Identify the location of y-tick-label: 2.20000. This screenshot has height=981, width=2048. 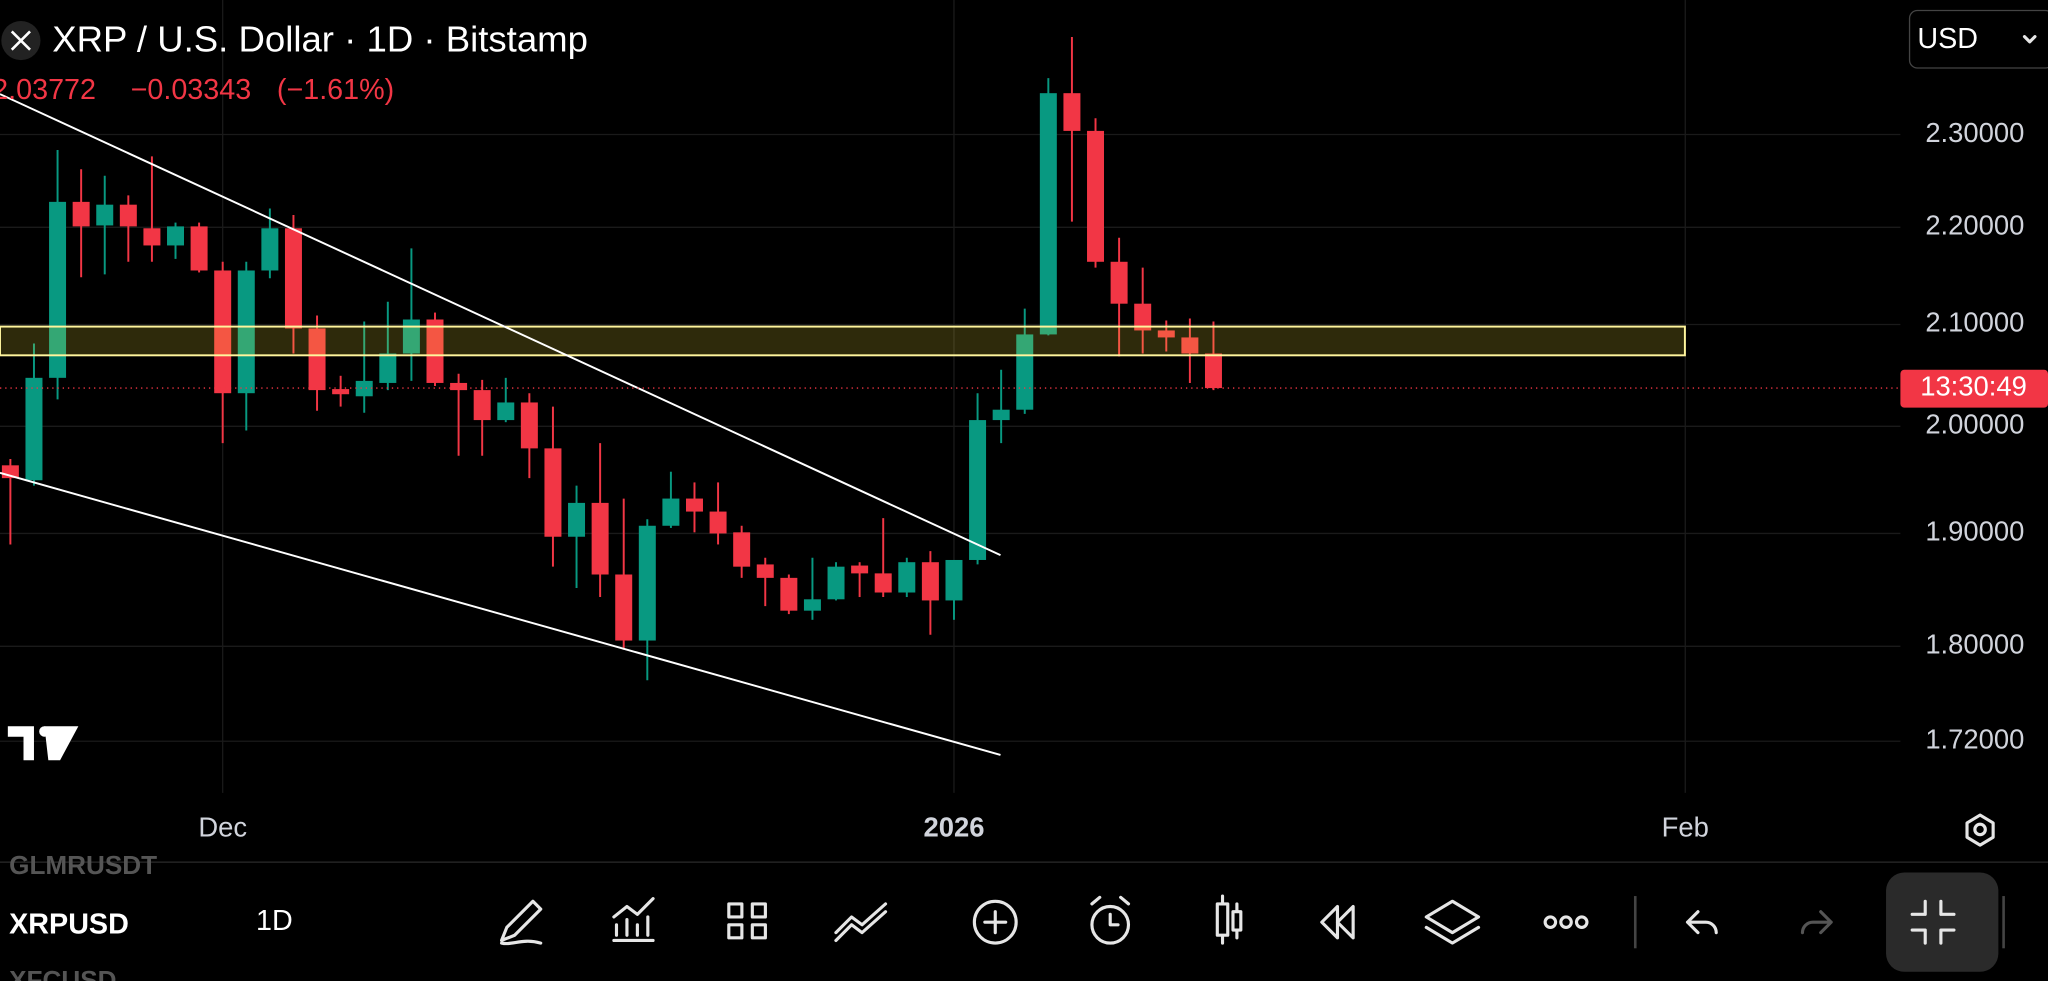
(1974, 225).